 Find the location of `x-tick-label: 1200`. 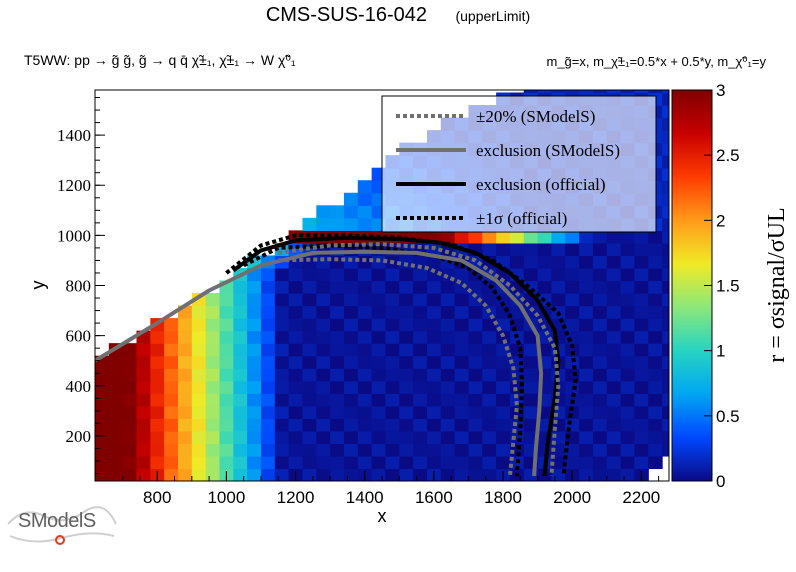

x-tick-label: 1200 is located at coordinates (296, 497).